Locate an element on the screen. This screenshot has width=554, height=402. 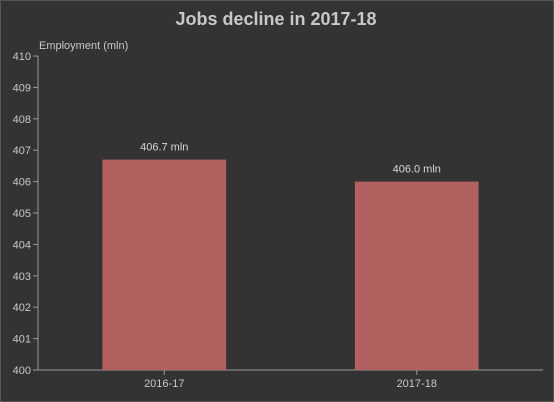
y-tick-label: 410 is located at coordinates (22, 57).